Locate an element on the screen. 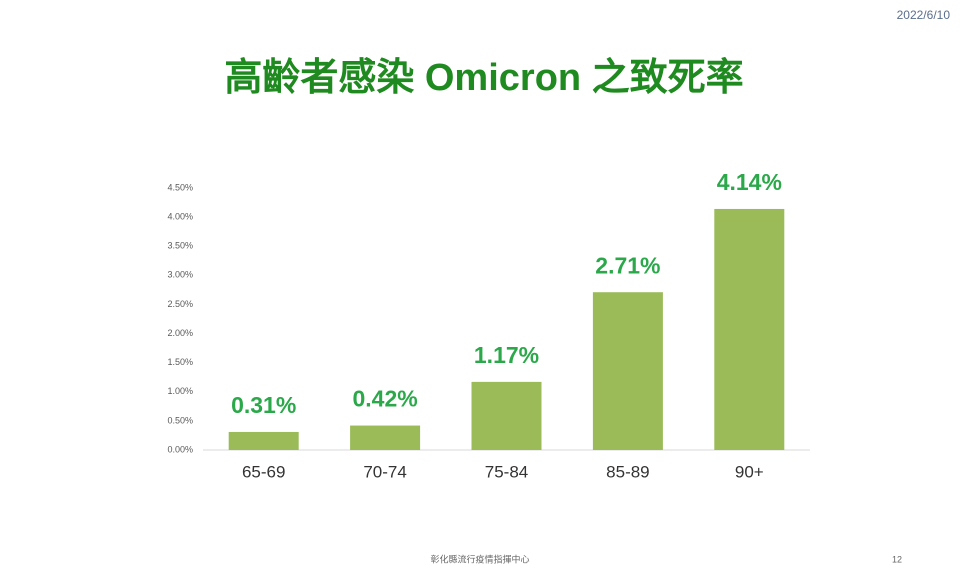 The image size is (960, 571). x-tick-label: 70-74 is located at coordinates (384, 471).